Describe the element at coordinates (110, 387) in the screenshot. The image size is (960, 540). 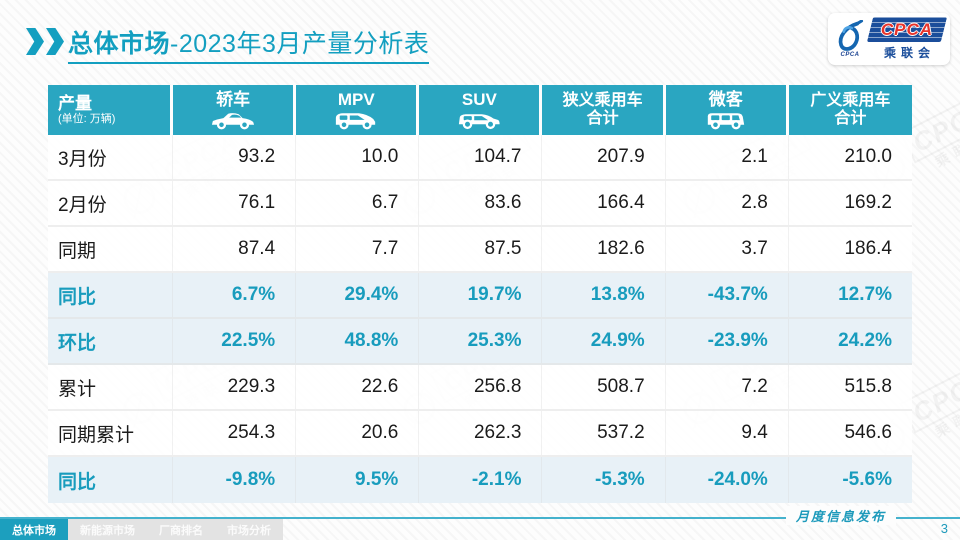
I see `row-label: 累计` at that location.